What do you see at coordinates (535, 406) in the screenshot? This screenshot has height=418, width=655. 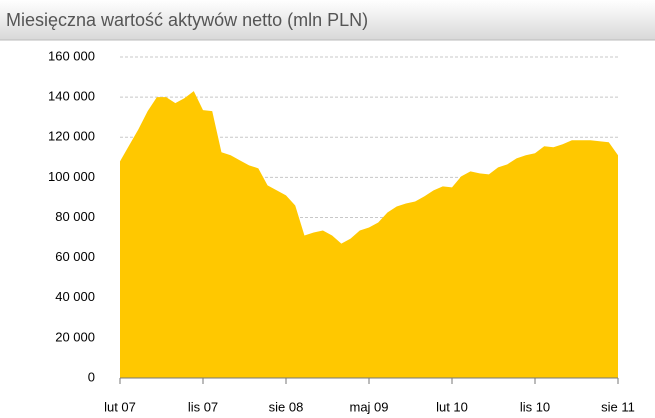 I see `x-tick-label: lis 10` at bounding box center [535, 406].